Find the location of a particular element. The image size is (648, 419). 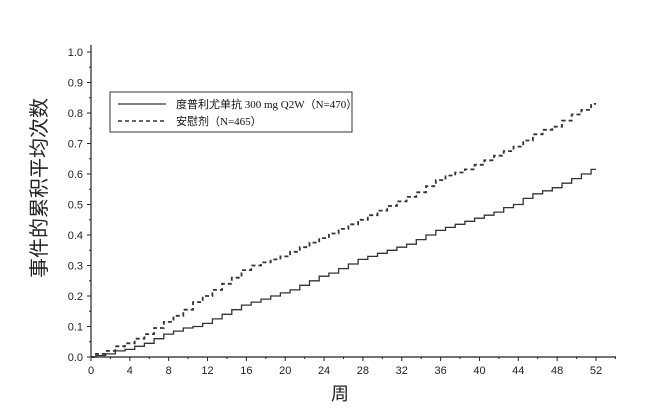

legend-label-dupilumab: 度普利尤单抗 300 mg Q2W（N=470） is located at coordinates (266, 104).